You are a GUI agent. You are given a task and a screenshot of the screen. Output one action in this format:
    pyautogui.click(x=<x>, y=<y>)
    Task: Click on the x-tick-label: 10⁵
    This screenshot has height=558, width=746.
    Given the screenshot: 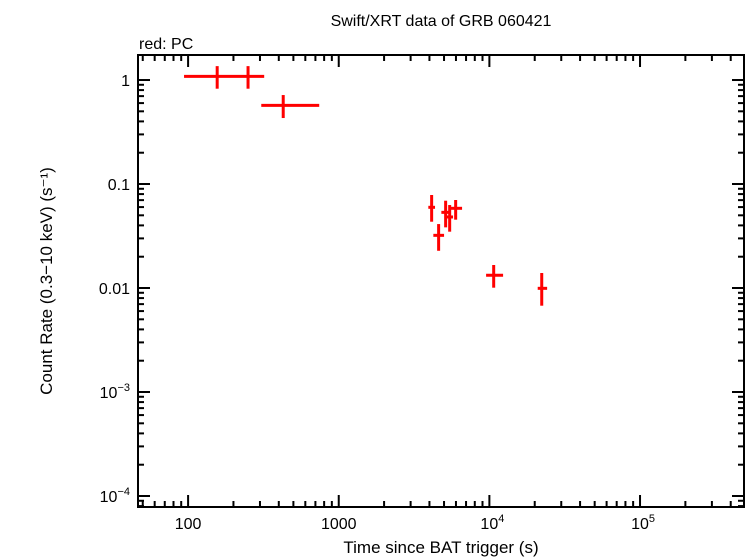 What is the action you would take?
    pyautogui.click(x=643, y=523)
    